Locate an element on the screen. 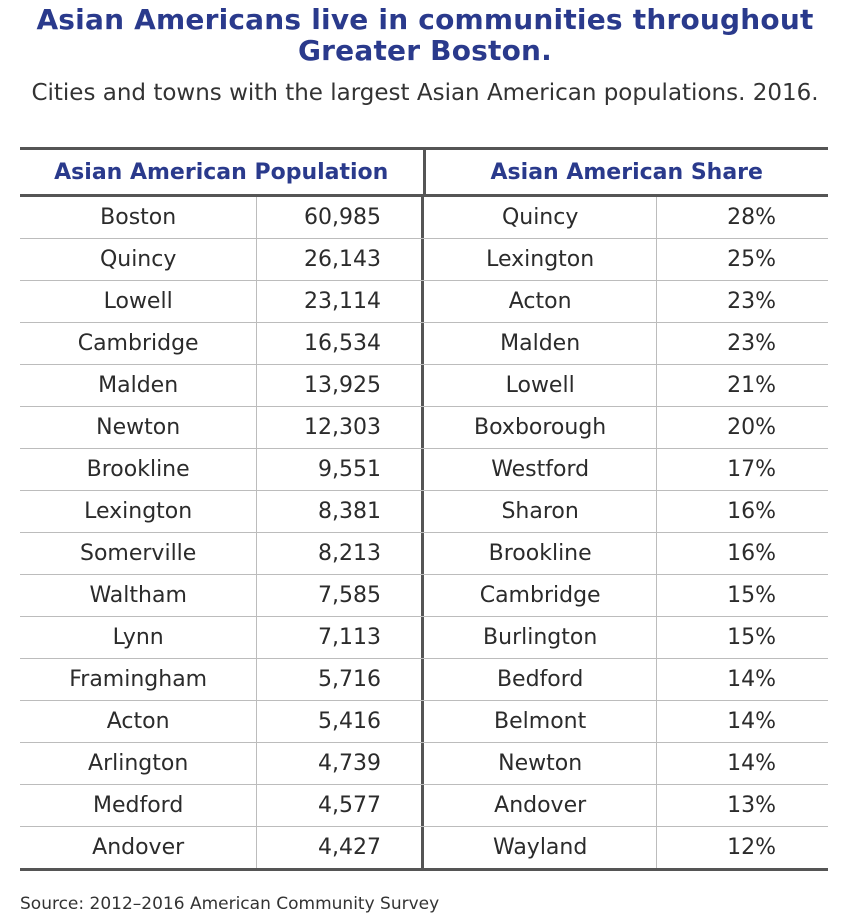 This screenshot has height=922, width=850. share-city-cell: Belmont is located at coordinates (541, 721).